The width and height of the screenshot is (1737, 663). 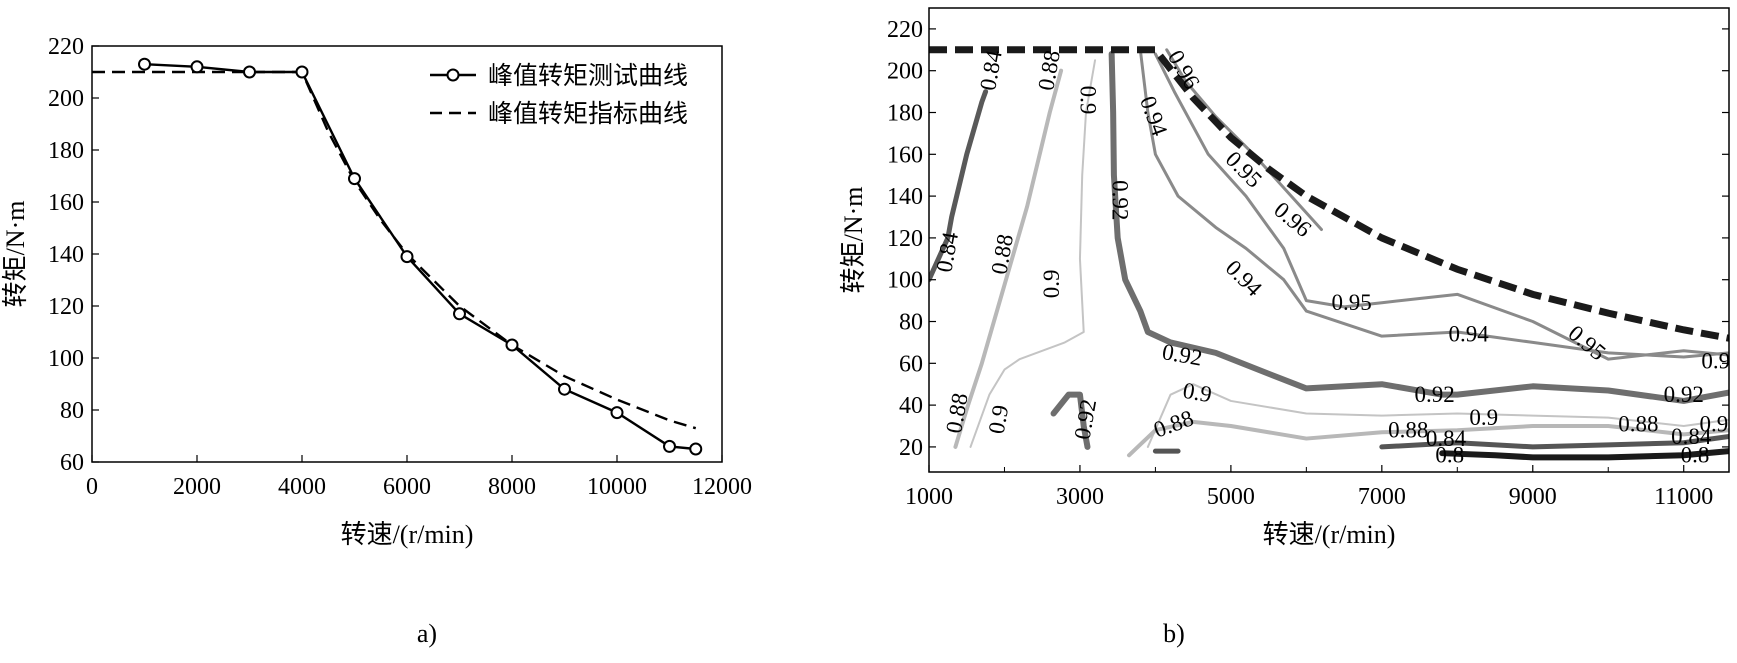 What do you see at coordinates (453, 75) in the screenshot?
I see `legend-marker-measured` at bounding box center [453, 75].